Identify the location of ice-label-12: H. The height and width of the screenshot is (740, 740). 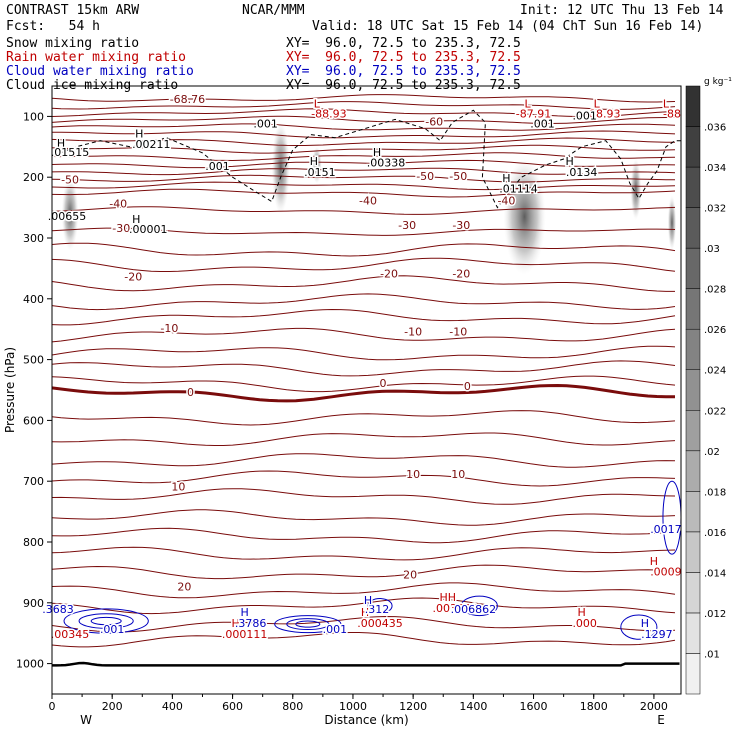
(570, 161).